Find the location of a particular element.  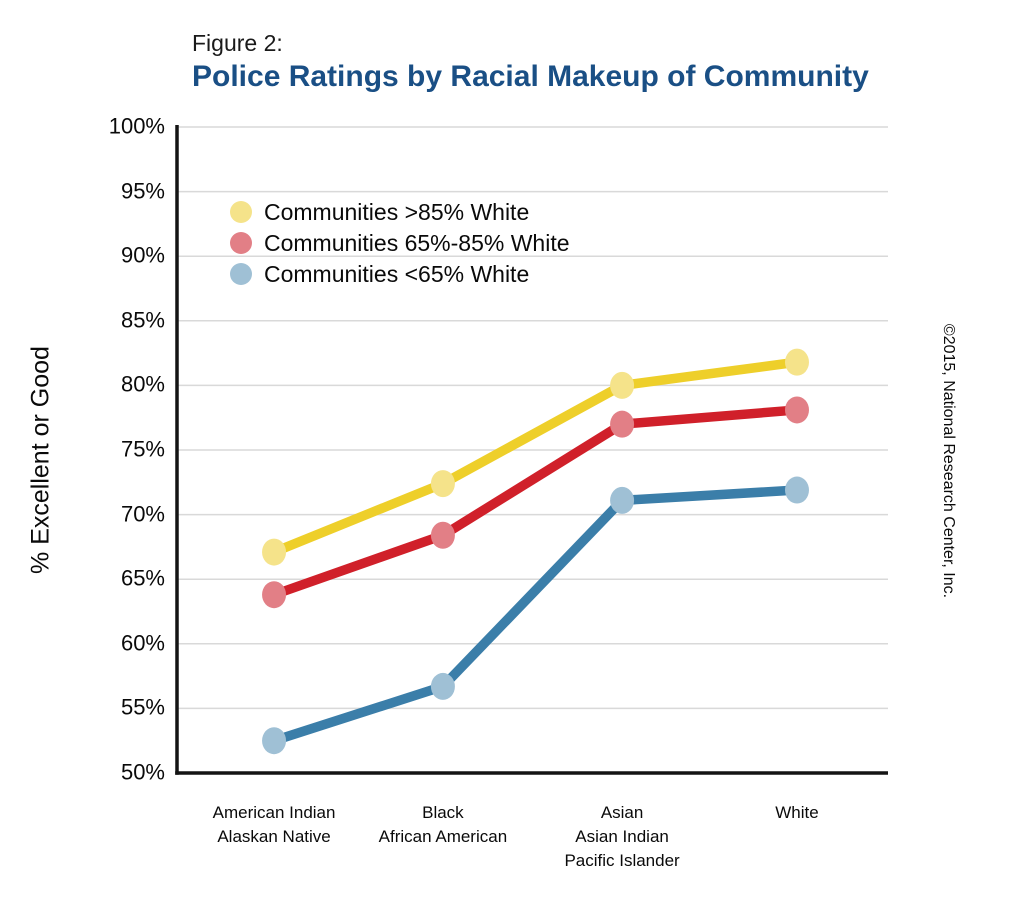

y-tick-label: 75% is located at coordinates (142, 449).